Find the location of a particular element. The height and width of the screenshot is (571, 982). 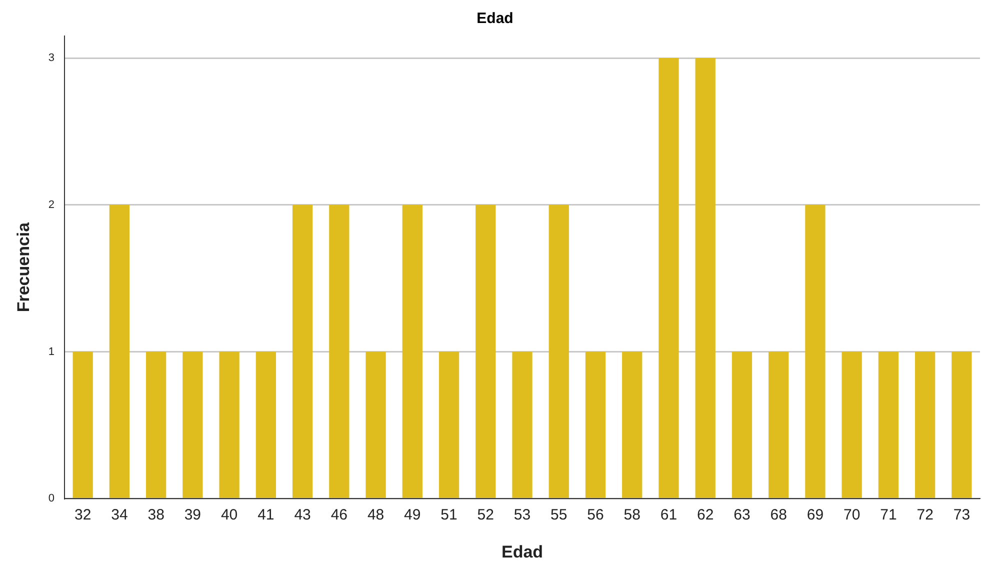

x-tick-label: 63 is located at coordinates (742, 515).